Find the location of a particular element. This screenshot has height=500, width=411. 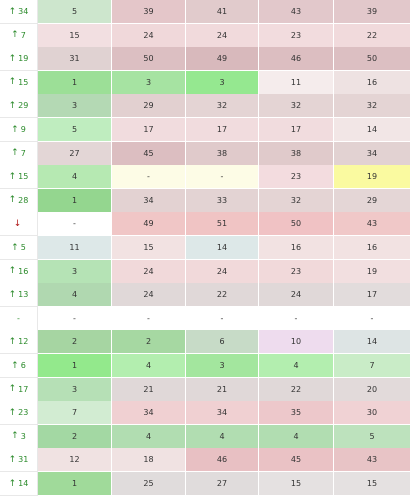

value-cell: 39 is located at coordinates (149, 12).